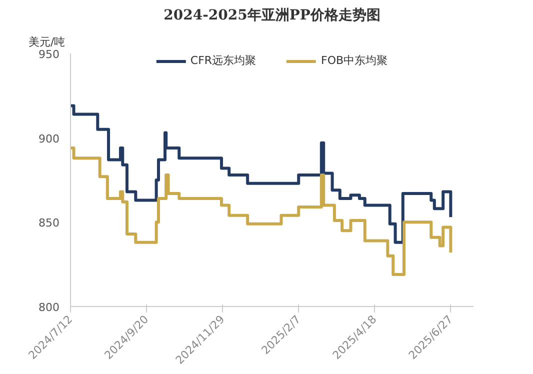 Image resolution: width=533 pixels, height=374 pixels. Describe the element at coordinates (223, 60) in the screenshot. I see `legend-label: CFR远东均聚` at that location.